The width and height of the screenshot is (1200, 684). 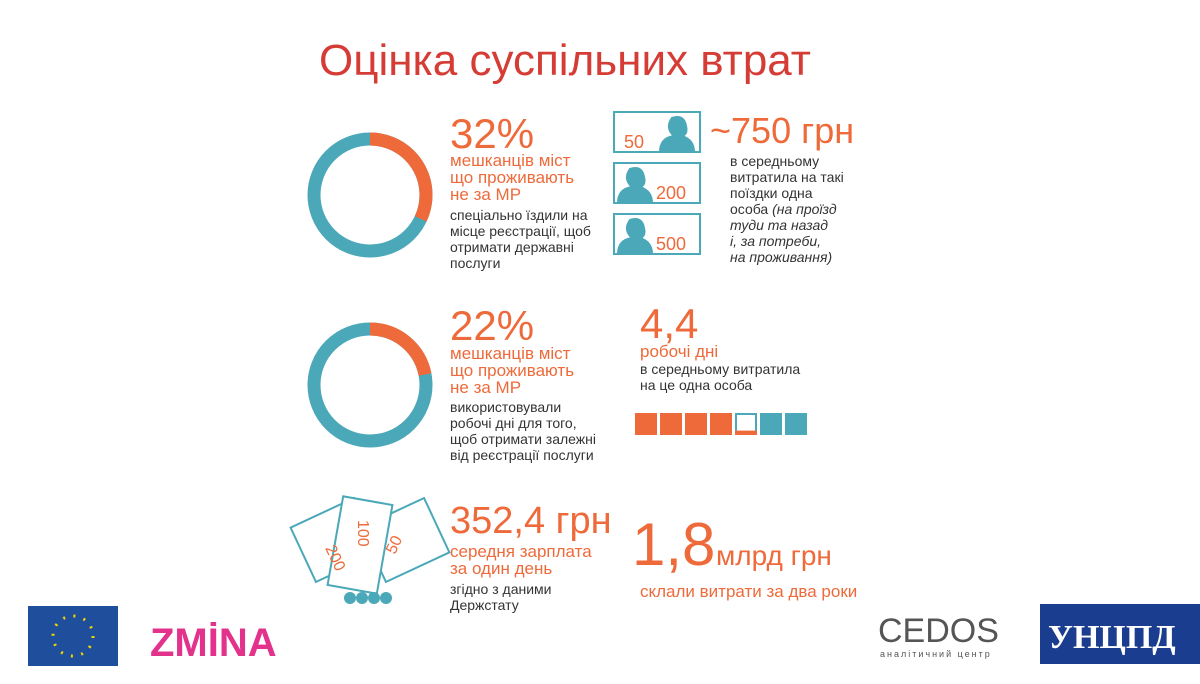 I want to click on note: (на проїзд, so click(x=804, y=209).